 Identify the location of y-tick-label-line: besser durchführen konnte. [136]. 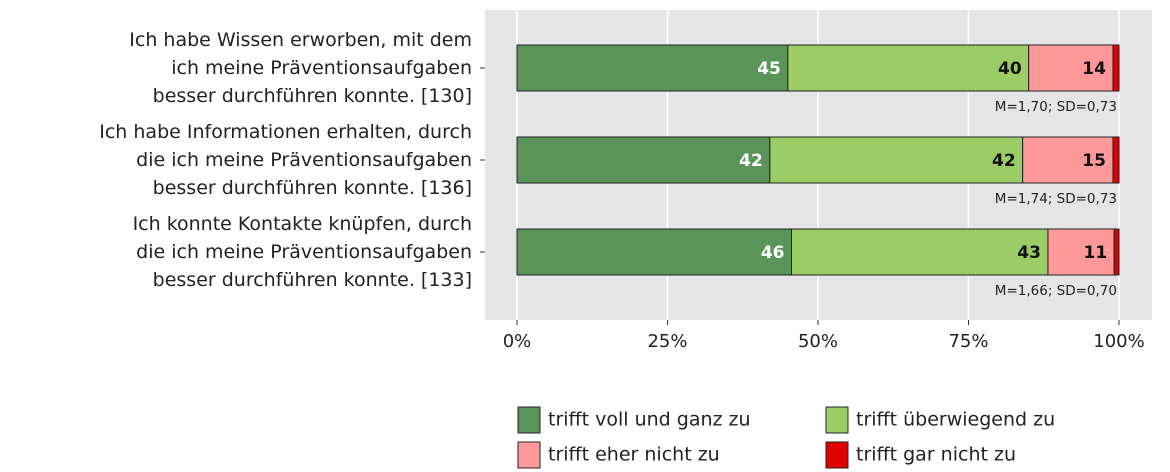
(312, 188).